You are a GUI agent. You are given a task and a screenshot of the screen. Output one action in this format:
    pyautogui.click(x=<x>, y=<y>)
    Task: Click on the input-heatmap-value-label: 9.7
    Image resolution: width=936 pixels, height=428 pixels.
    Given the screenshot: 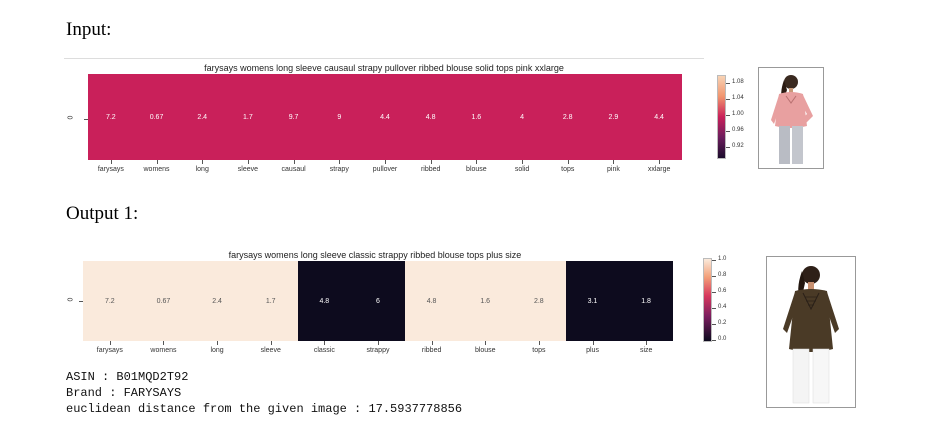 What is the action you would take?
    pyautogui.click(x=293, y=117)
    